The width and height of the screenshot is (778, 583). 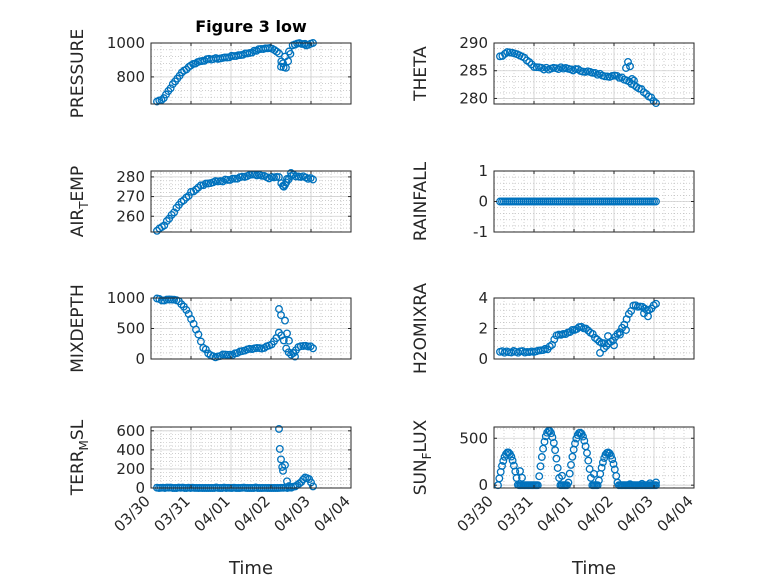 I want to click on y-tick-label: 500, so click(x=473, y=438).